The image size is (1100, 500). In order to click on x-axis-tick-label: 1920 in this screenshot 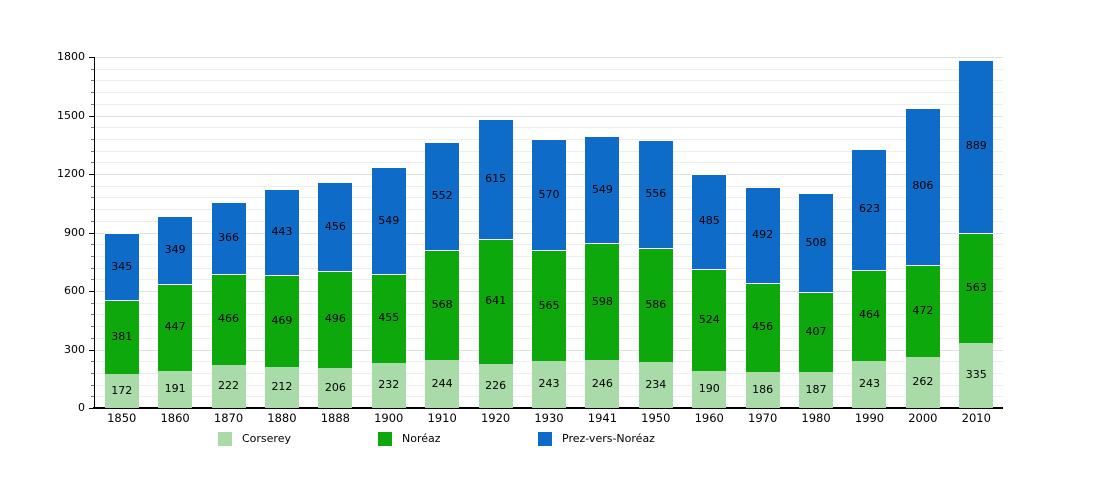, I will do `click(495, 418)`.